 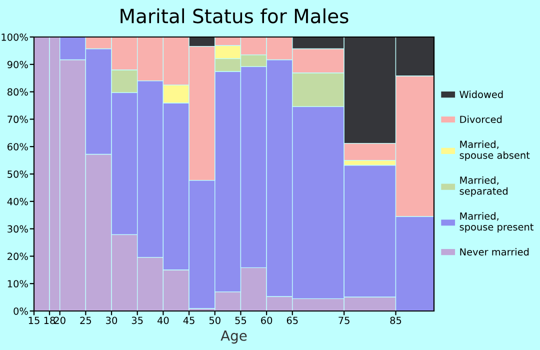 What do you see at coordinates (233, 337) in the screenshot?
I see `x-axis-title: Age` at bounding box center [233, 337].